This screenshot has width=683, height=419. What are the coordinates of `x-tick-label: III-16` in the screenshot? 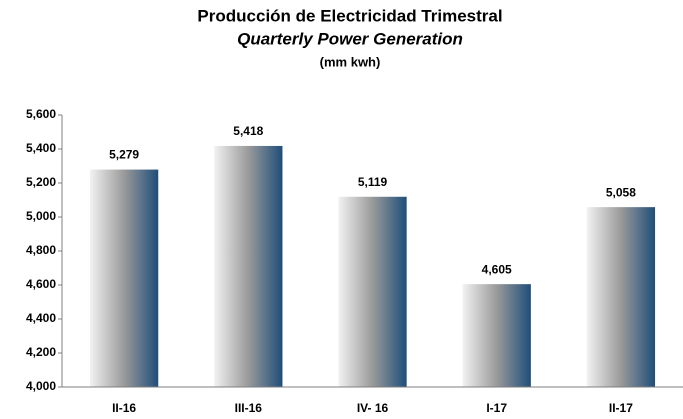 It's located at (249, 408).